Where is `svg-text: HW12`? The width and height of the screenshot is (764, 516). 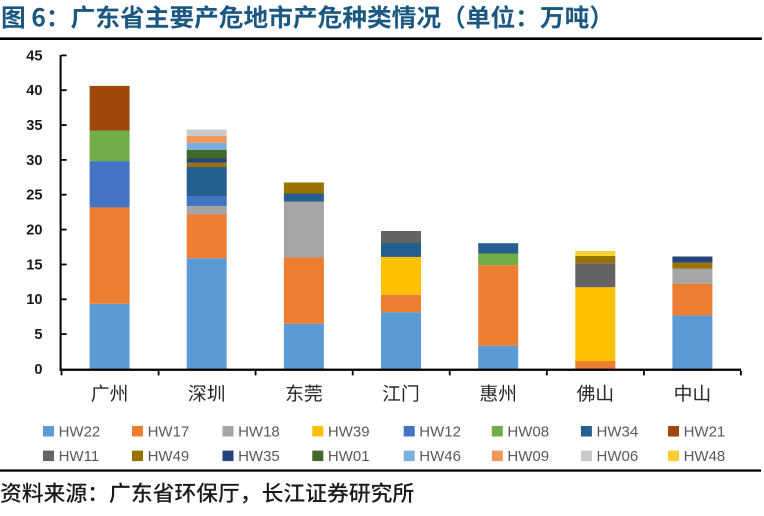 svg-text: HW12 is located at coordinates (440, 431).